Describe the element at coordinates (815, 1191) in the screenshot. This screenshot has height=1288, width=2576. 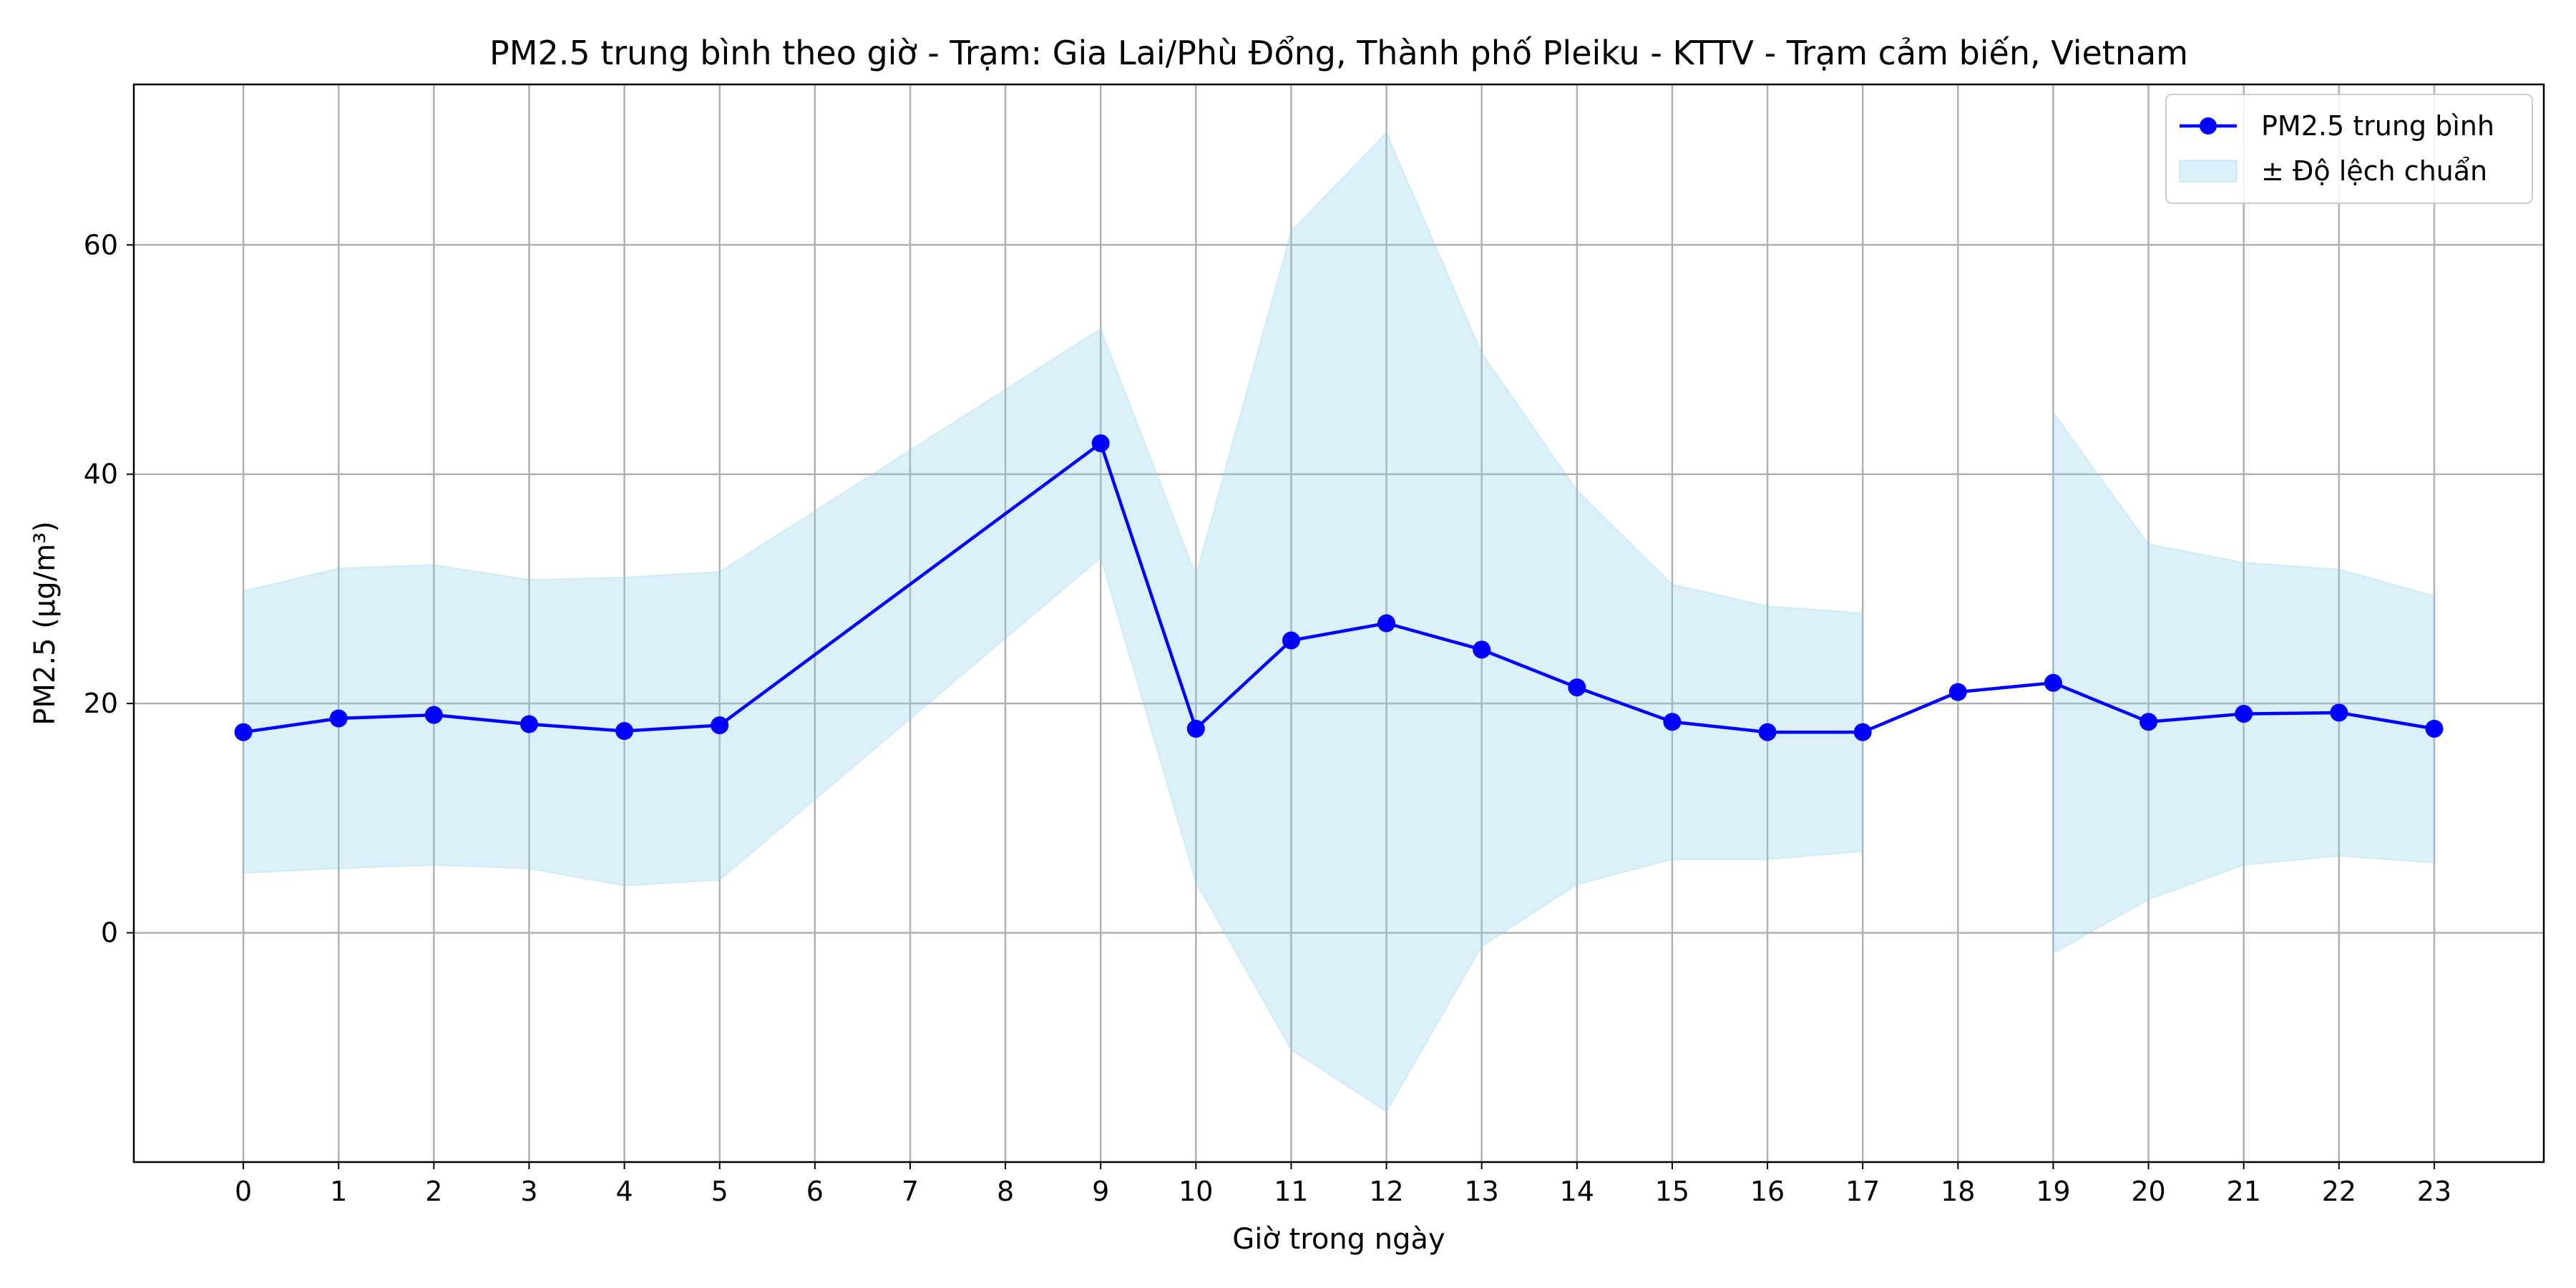
I see `x-tick-label: 6` at that location.